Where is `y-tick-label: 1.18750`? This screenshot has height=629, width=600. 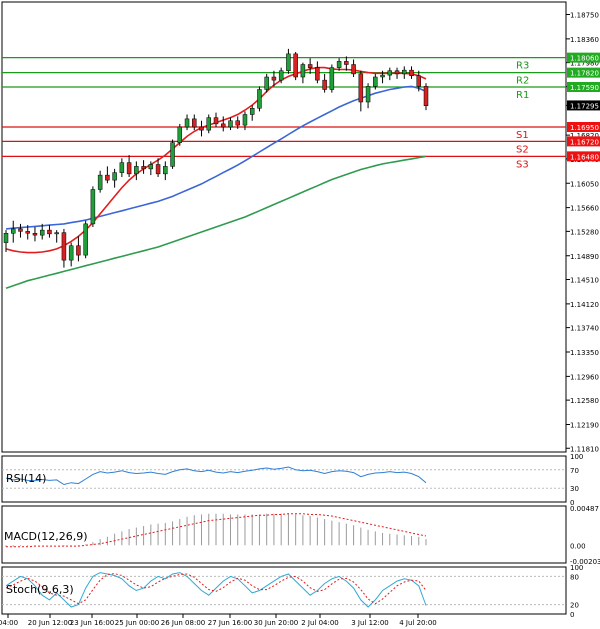 y-tick-label: 1.18750 is located at coordinates (584, 16).